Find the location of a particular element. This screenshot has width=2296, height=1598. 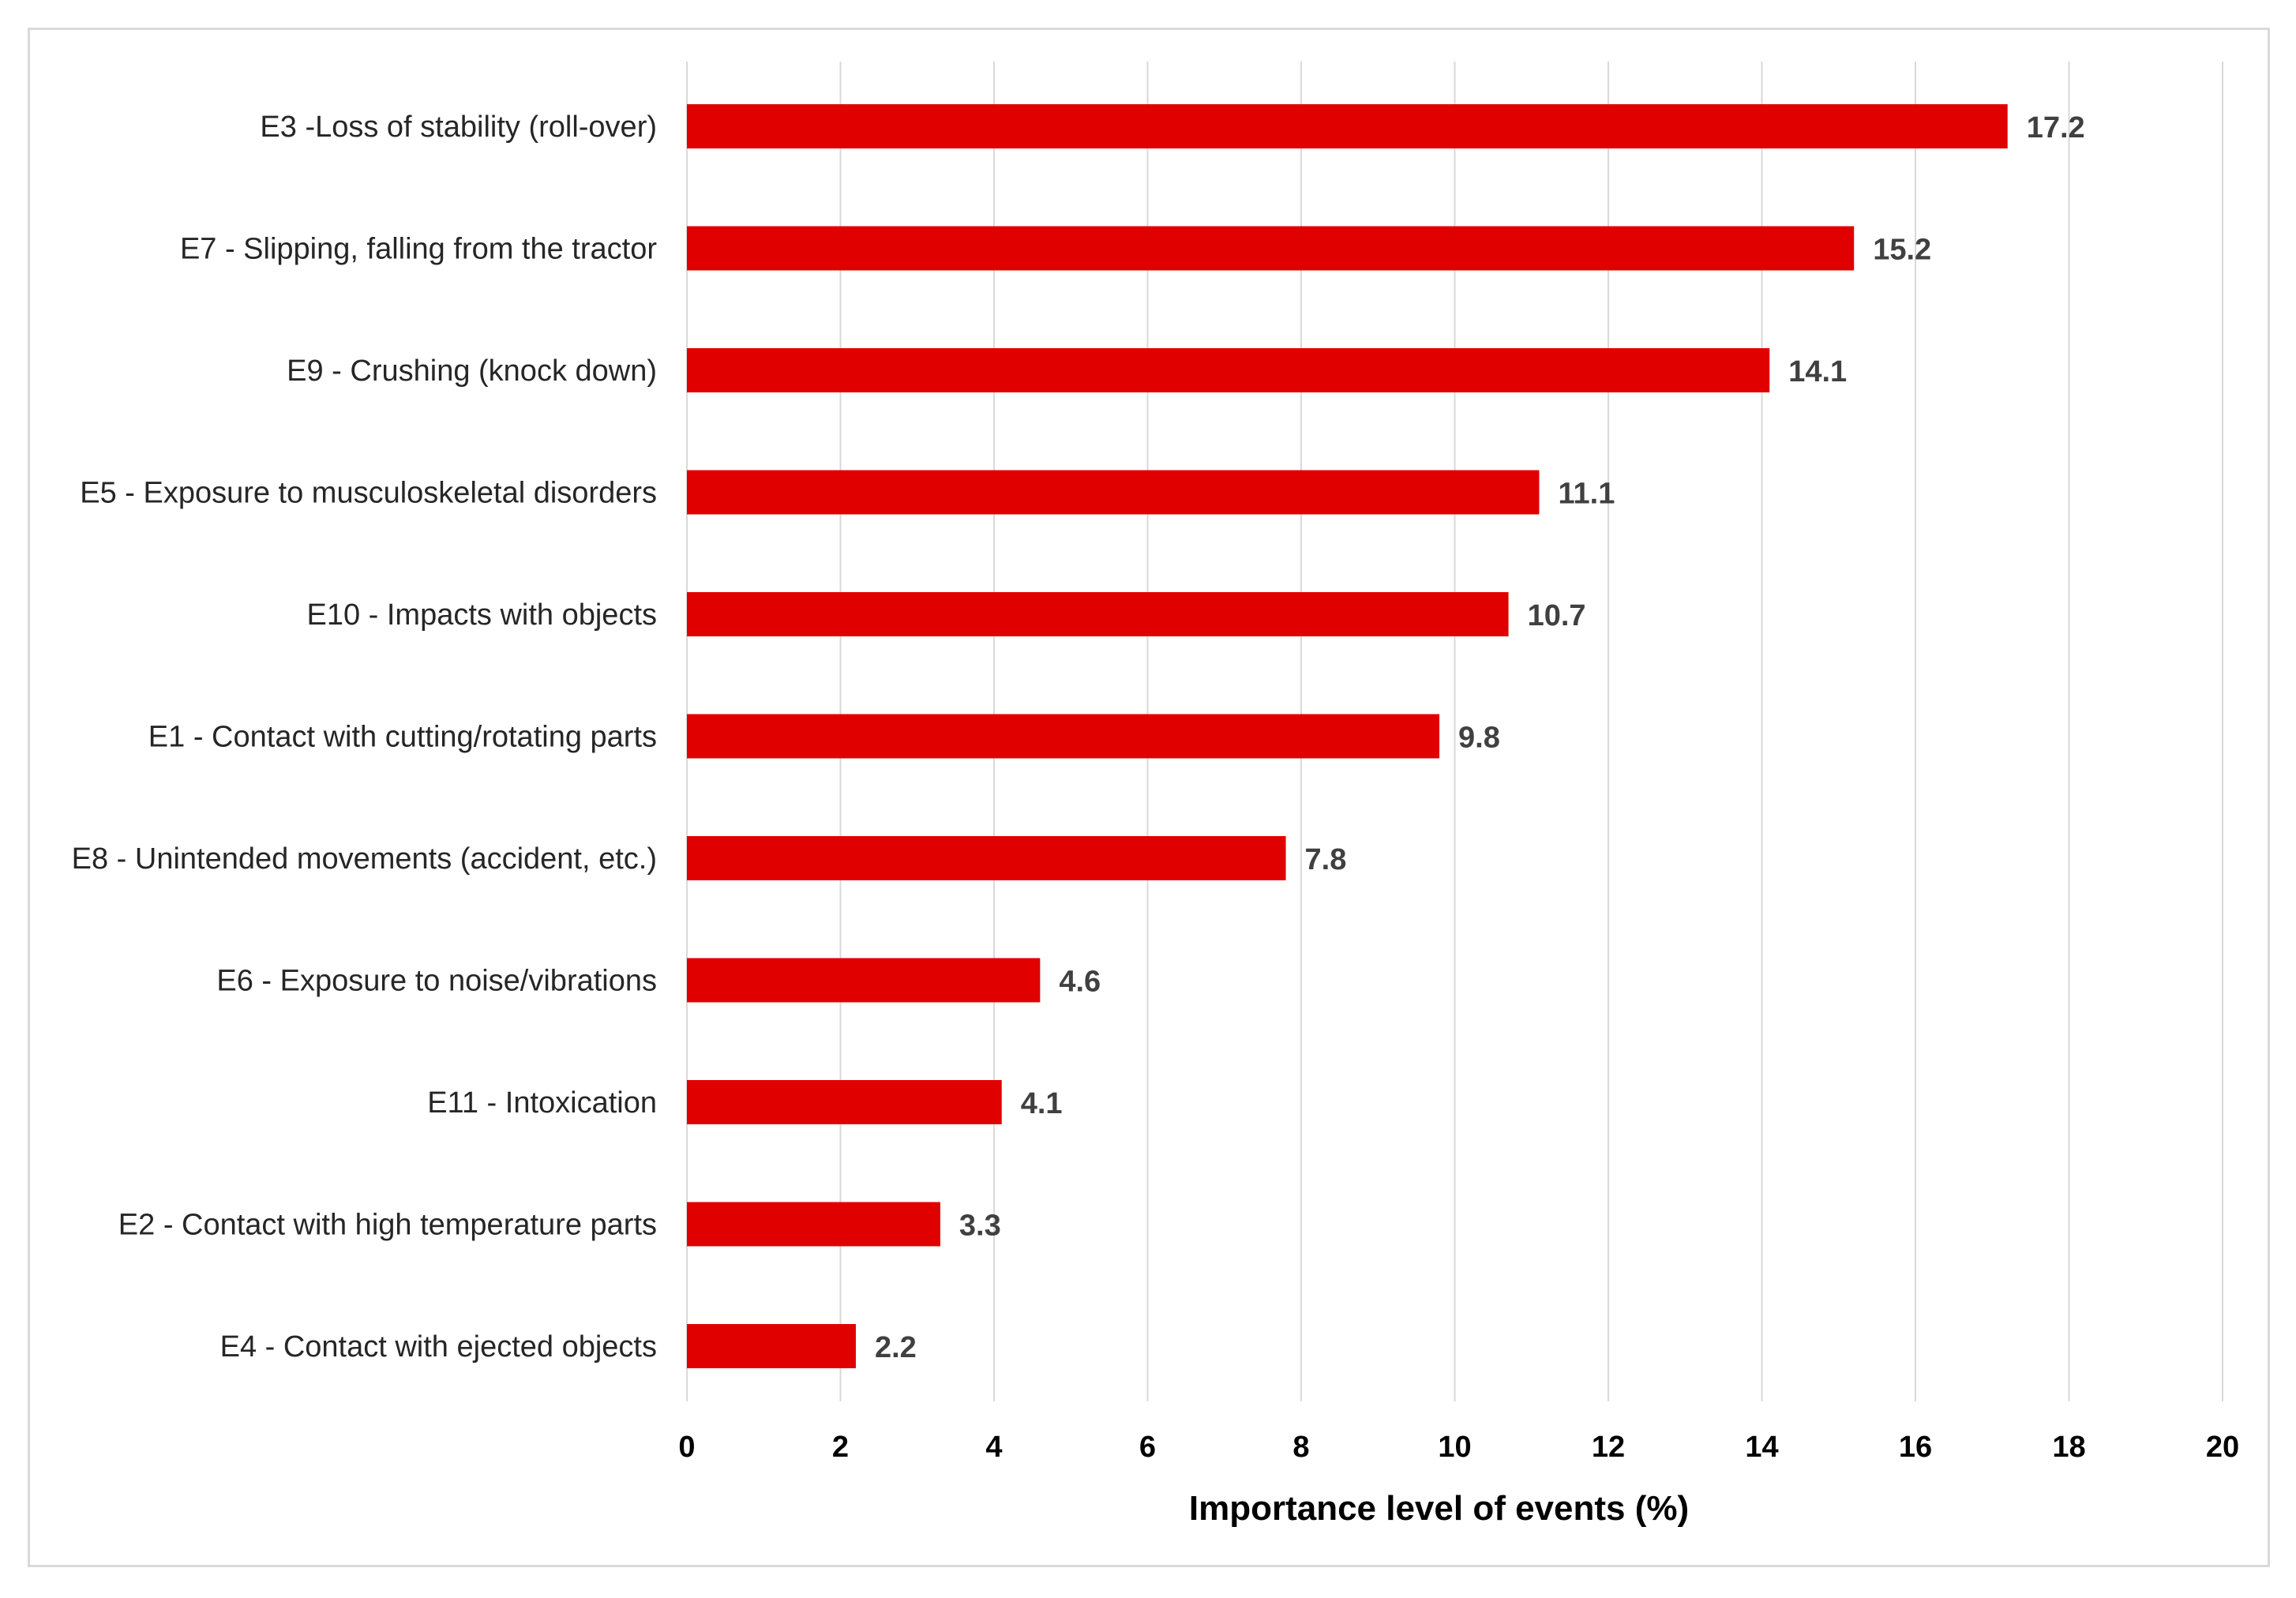

x-axis-title: Importance level of events (%) is located at coordinates (1439, 1508).